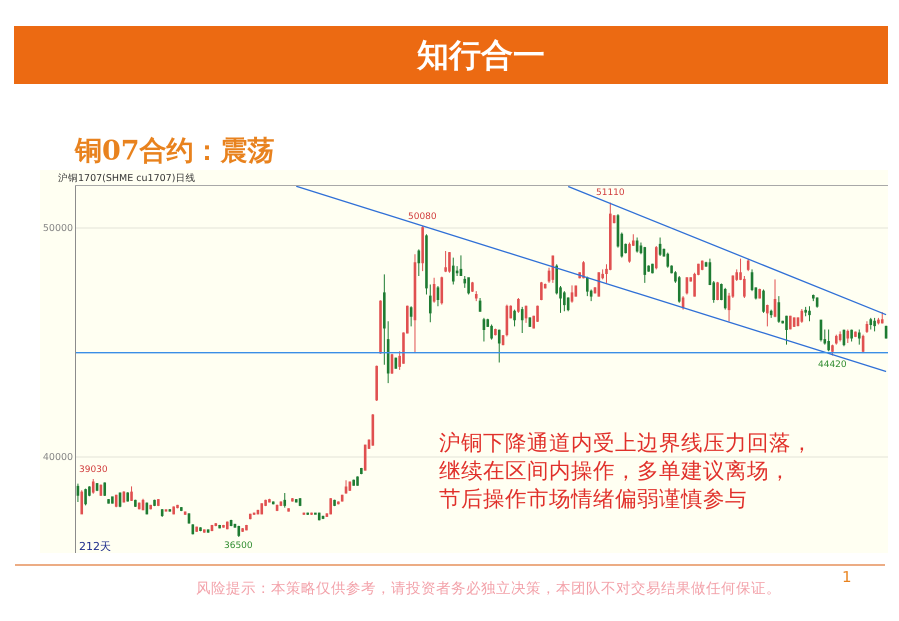  Describe the element at coordinates (174, 150) in the screenshot. I see `chart-title: 铜07合约：震荡` at that location.